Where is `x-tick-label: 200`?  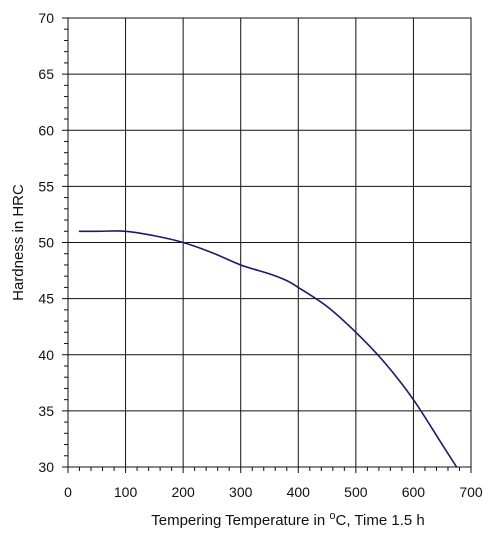
x-tick-label: 200 is located at coordinates (183, 492).